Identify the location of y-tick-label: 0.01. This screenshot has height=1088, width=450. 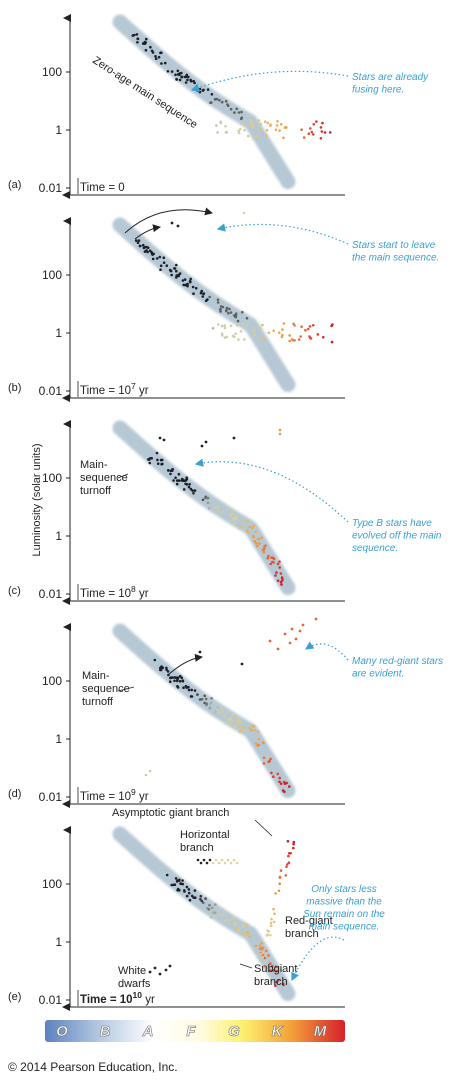
(51, 188).